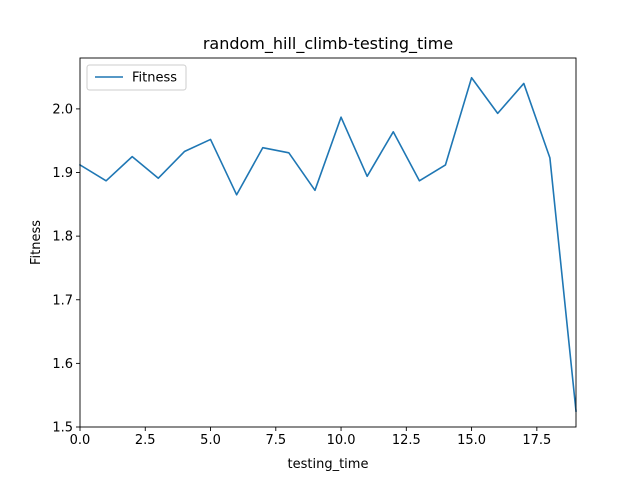 The image size is (640, 480). I want to click on x-tick-label: 2.5, so click(145, 440).